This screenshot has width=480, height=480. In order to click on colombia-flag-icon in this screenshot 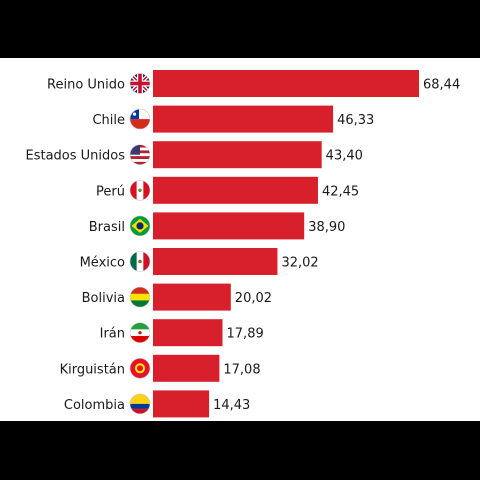, I will do `click(140, 404)`.